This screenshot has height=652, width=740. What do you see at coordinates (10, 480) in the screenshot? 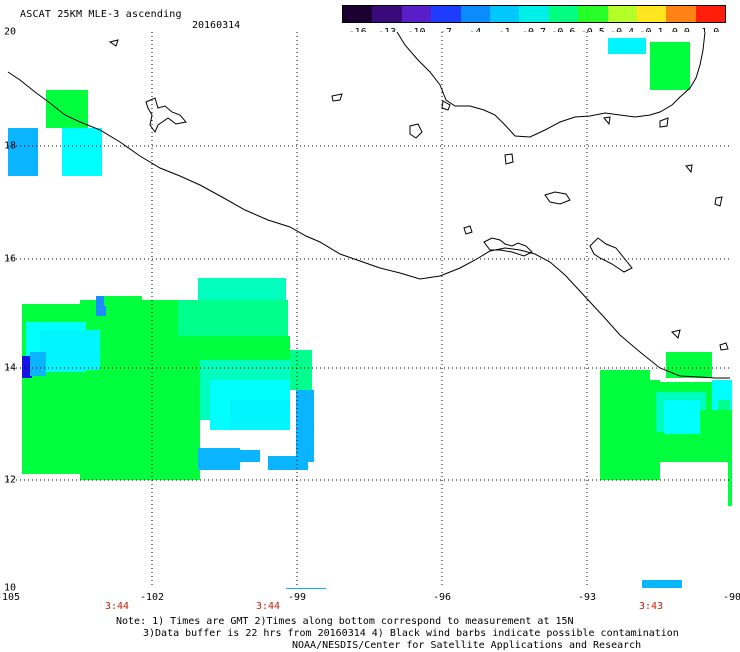
I see `latitude-label: 12` at bounding box center [10, 480].